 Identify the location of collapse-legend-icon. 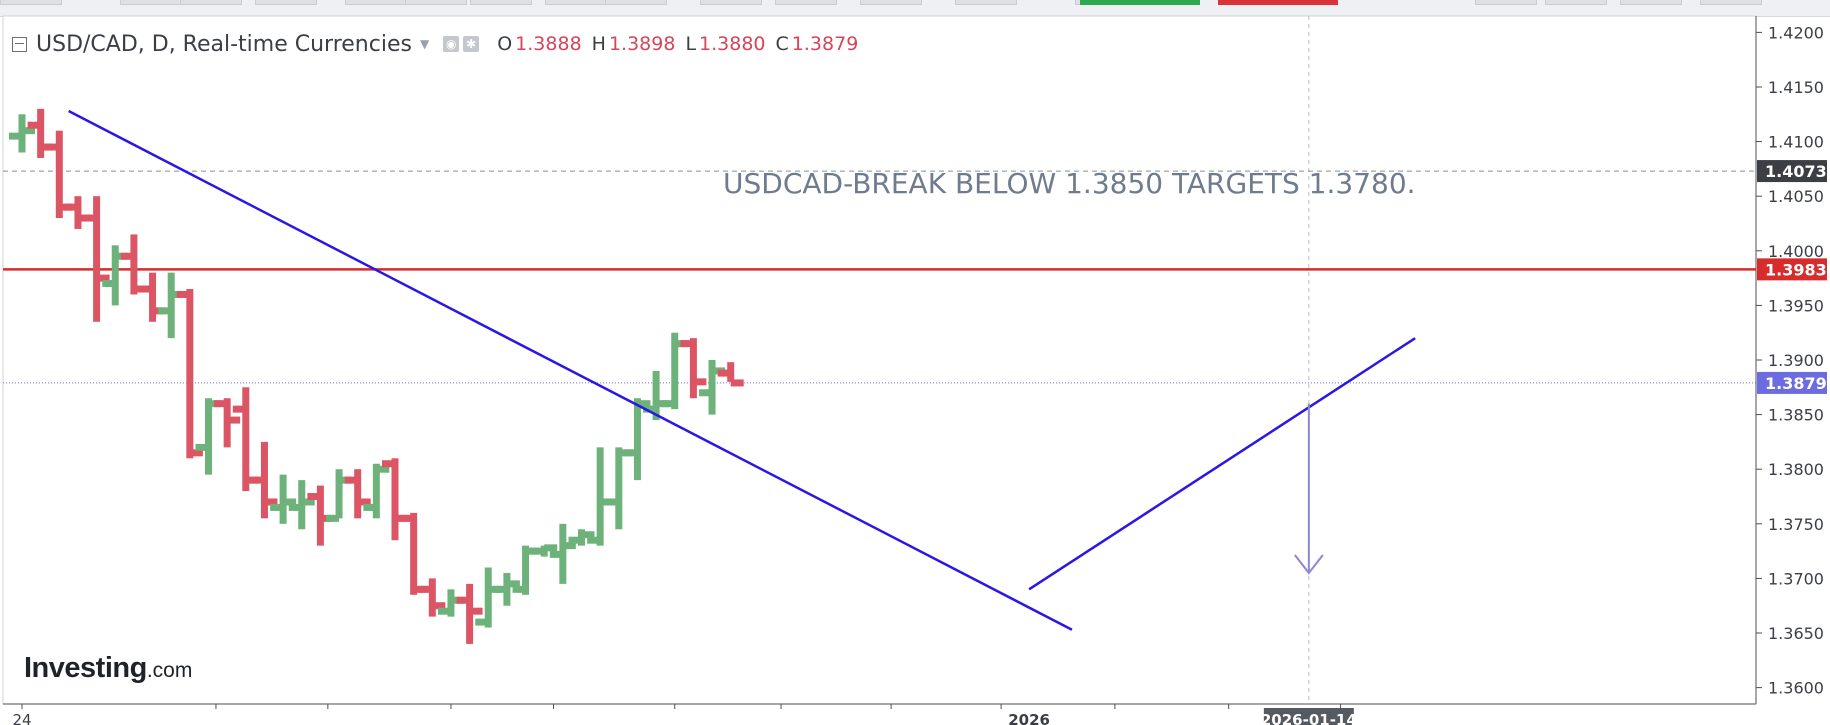
(19, 44).